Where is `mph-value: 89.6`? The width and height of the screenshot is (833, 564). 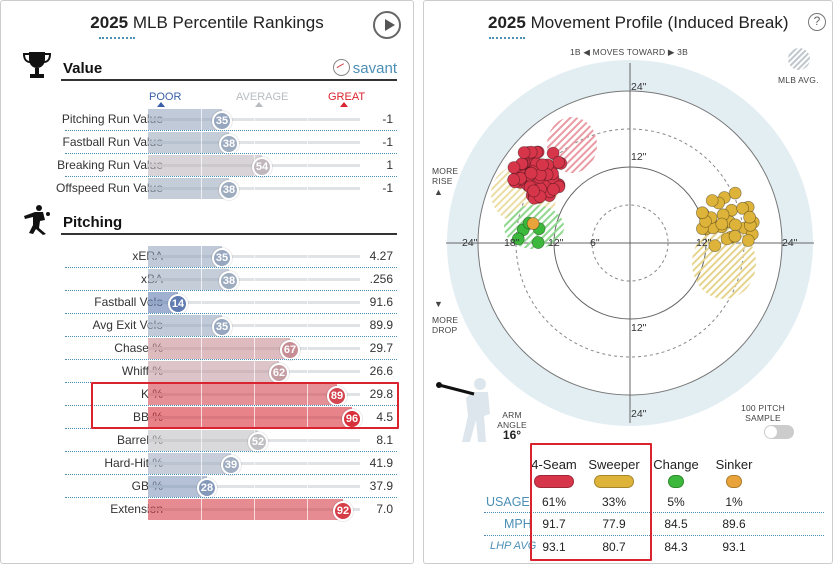 mph-value: 89.6 is located at coordinates (734, 524).